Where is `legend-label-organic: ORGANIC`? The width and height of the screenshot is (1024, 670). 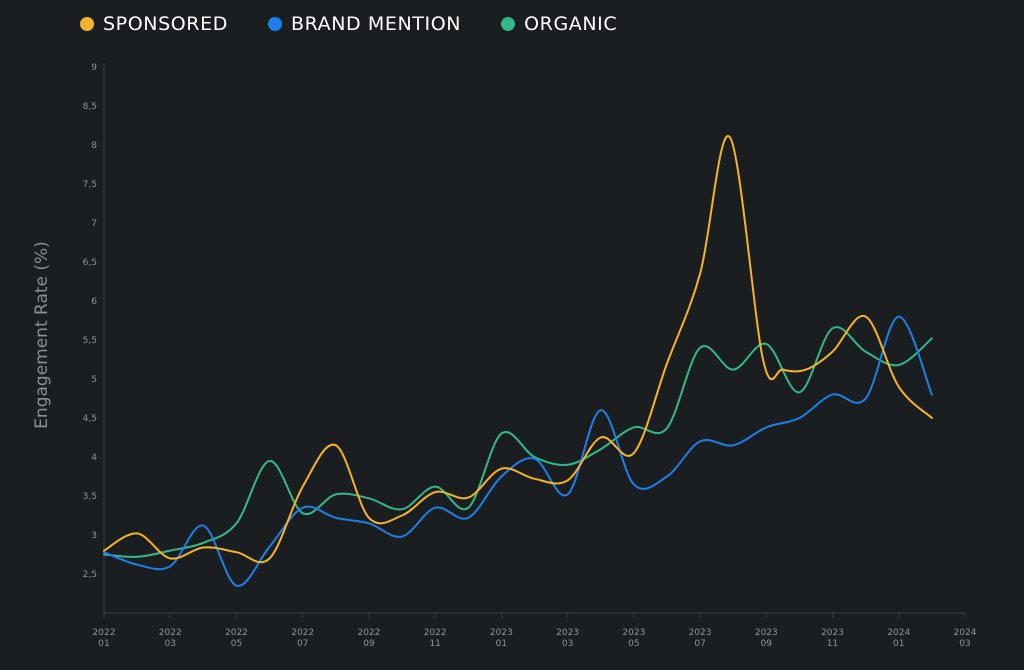
legend-label-organic: ORGANIC is located at coordinates (571, 24).